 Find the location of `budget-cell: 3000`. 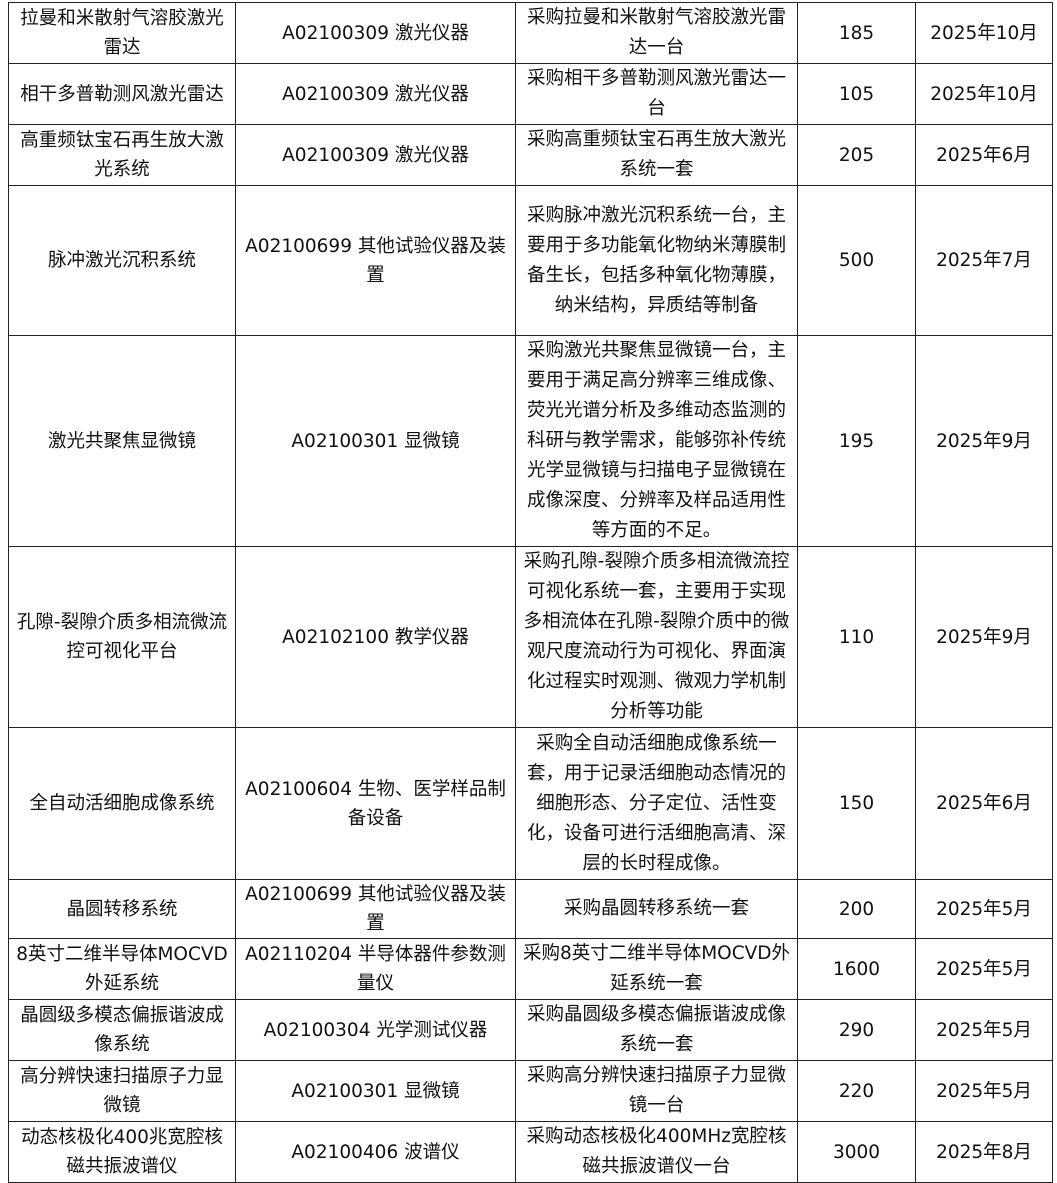

budget-cell: 3000 is located at coordinates (856, 1152).